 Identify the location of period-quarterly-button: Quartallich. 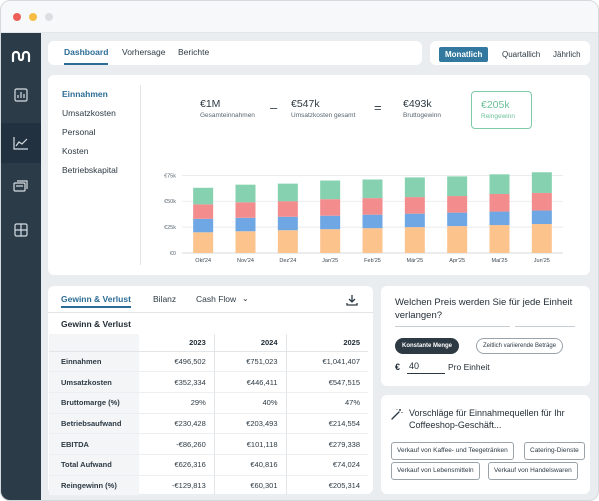
(521, 54).